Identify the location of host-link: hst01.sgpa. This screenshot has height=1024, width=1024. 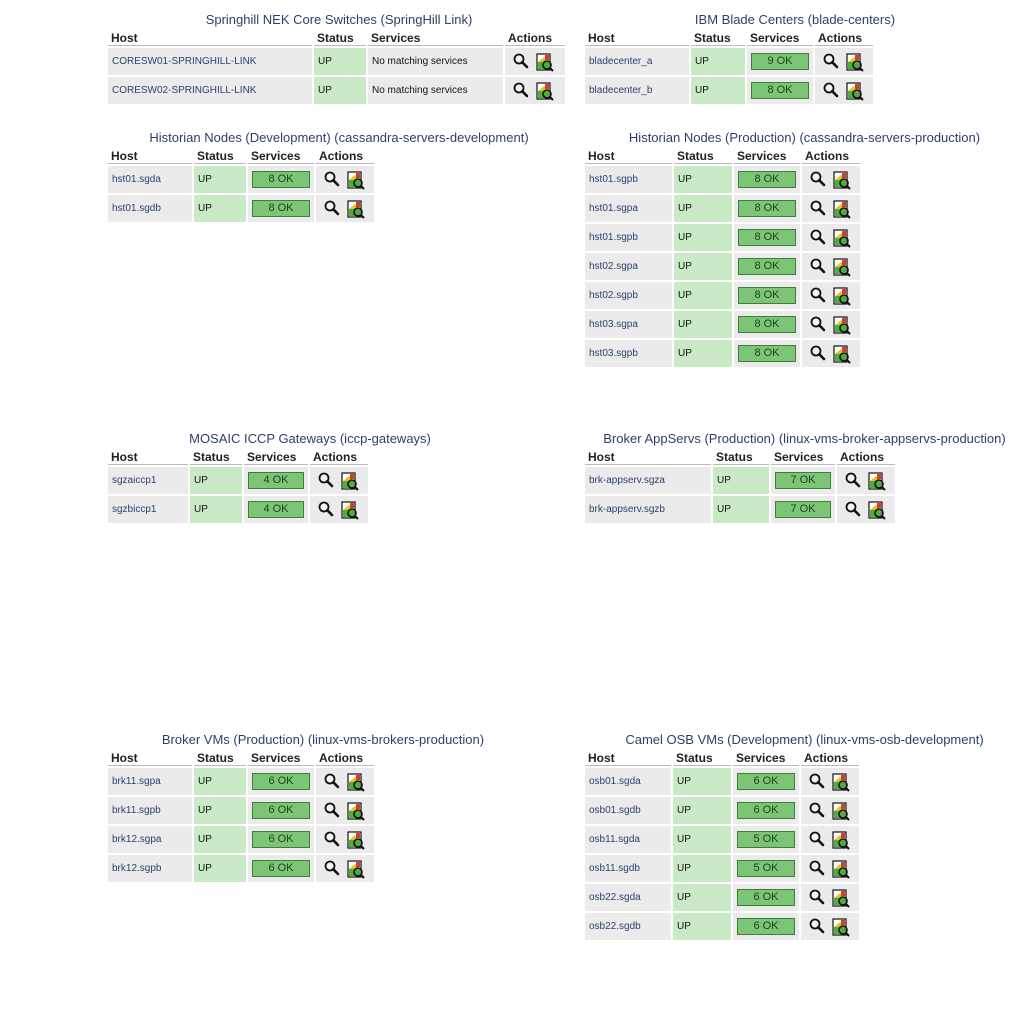
(613, 208).